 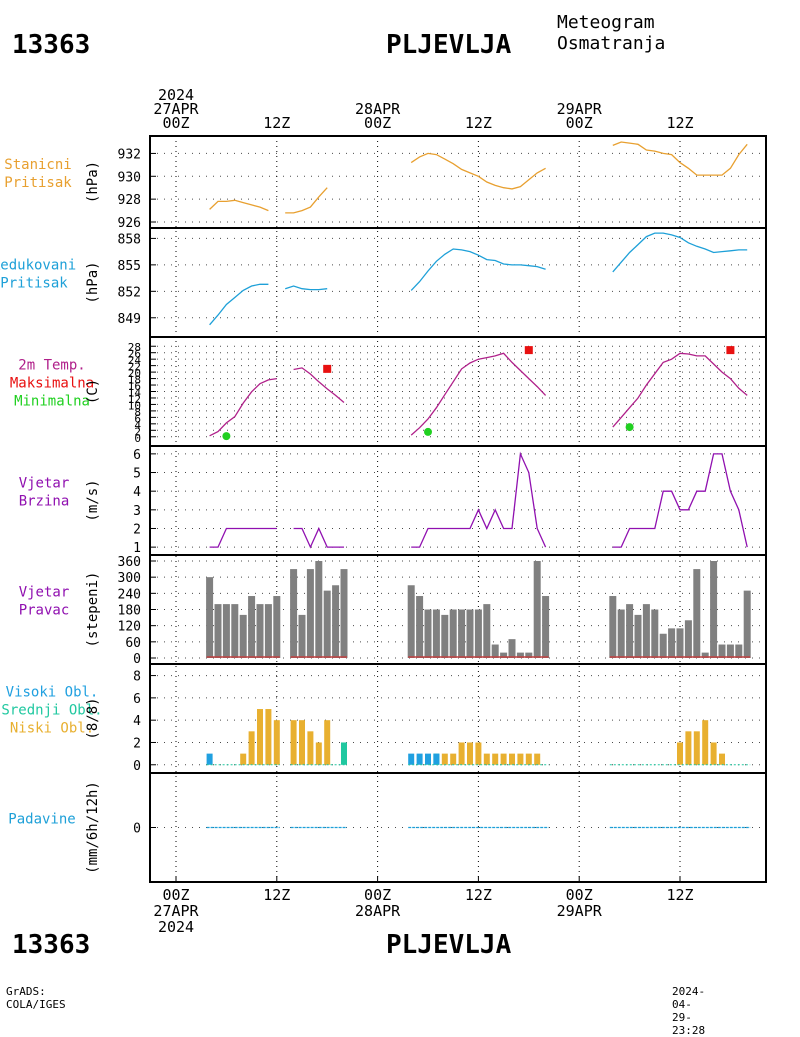 What do you see at coordinates (44, 502) in the screenshot?
I see `panel-label: Brzina` at bounding box center [44, 502].